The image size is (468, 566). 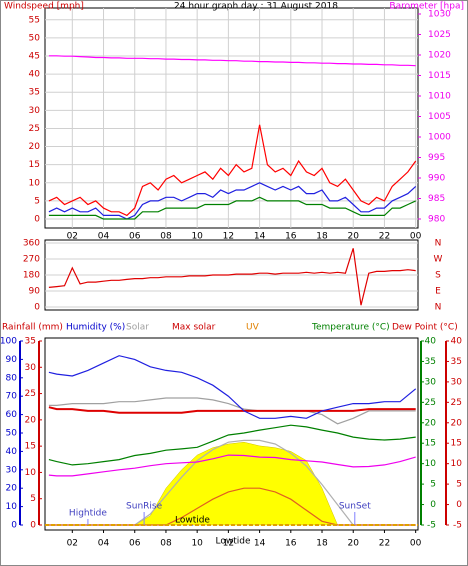 What do you see at coordinates (253, 328) in the screenshot?
I see `legend-label: UV` at bounding box center [253, 328].